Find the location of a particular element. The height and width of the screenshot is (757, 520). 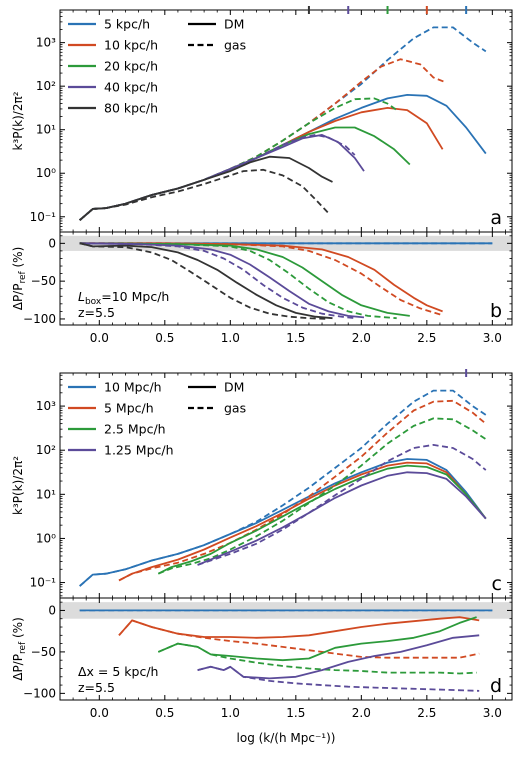

series-2-gas-line is located at coordinates (299, 639).